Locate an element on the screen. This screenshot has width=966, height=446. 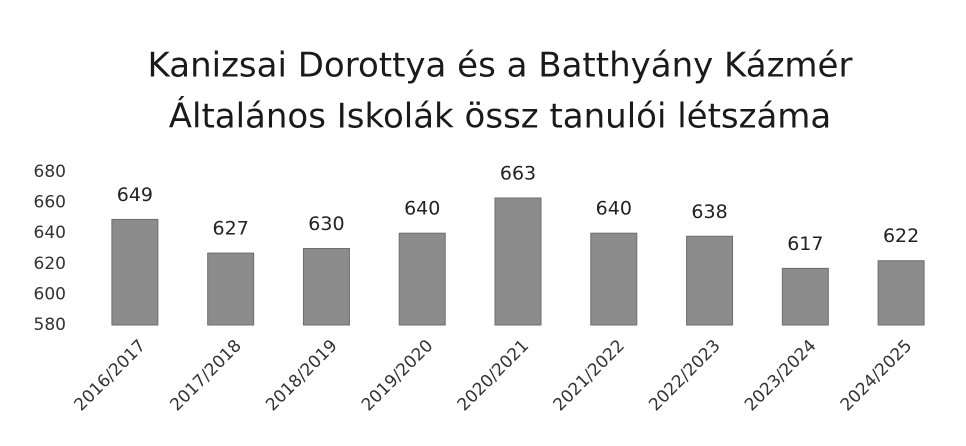
data-label: 622 is located at coordinates (901, 236).